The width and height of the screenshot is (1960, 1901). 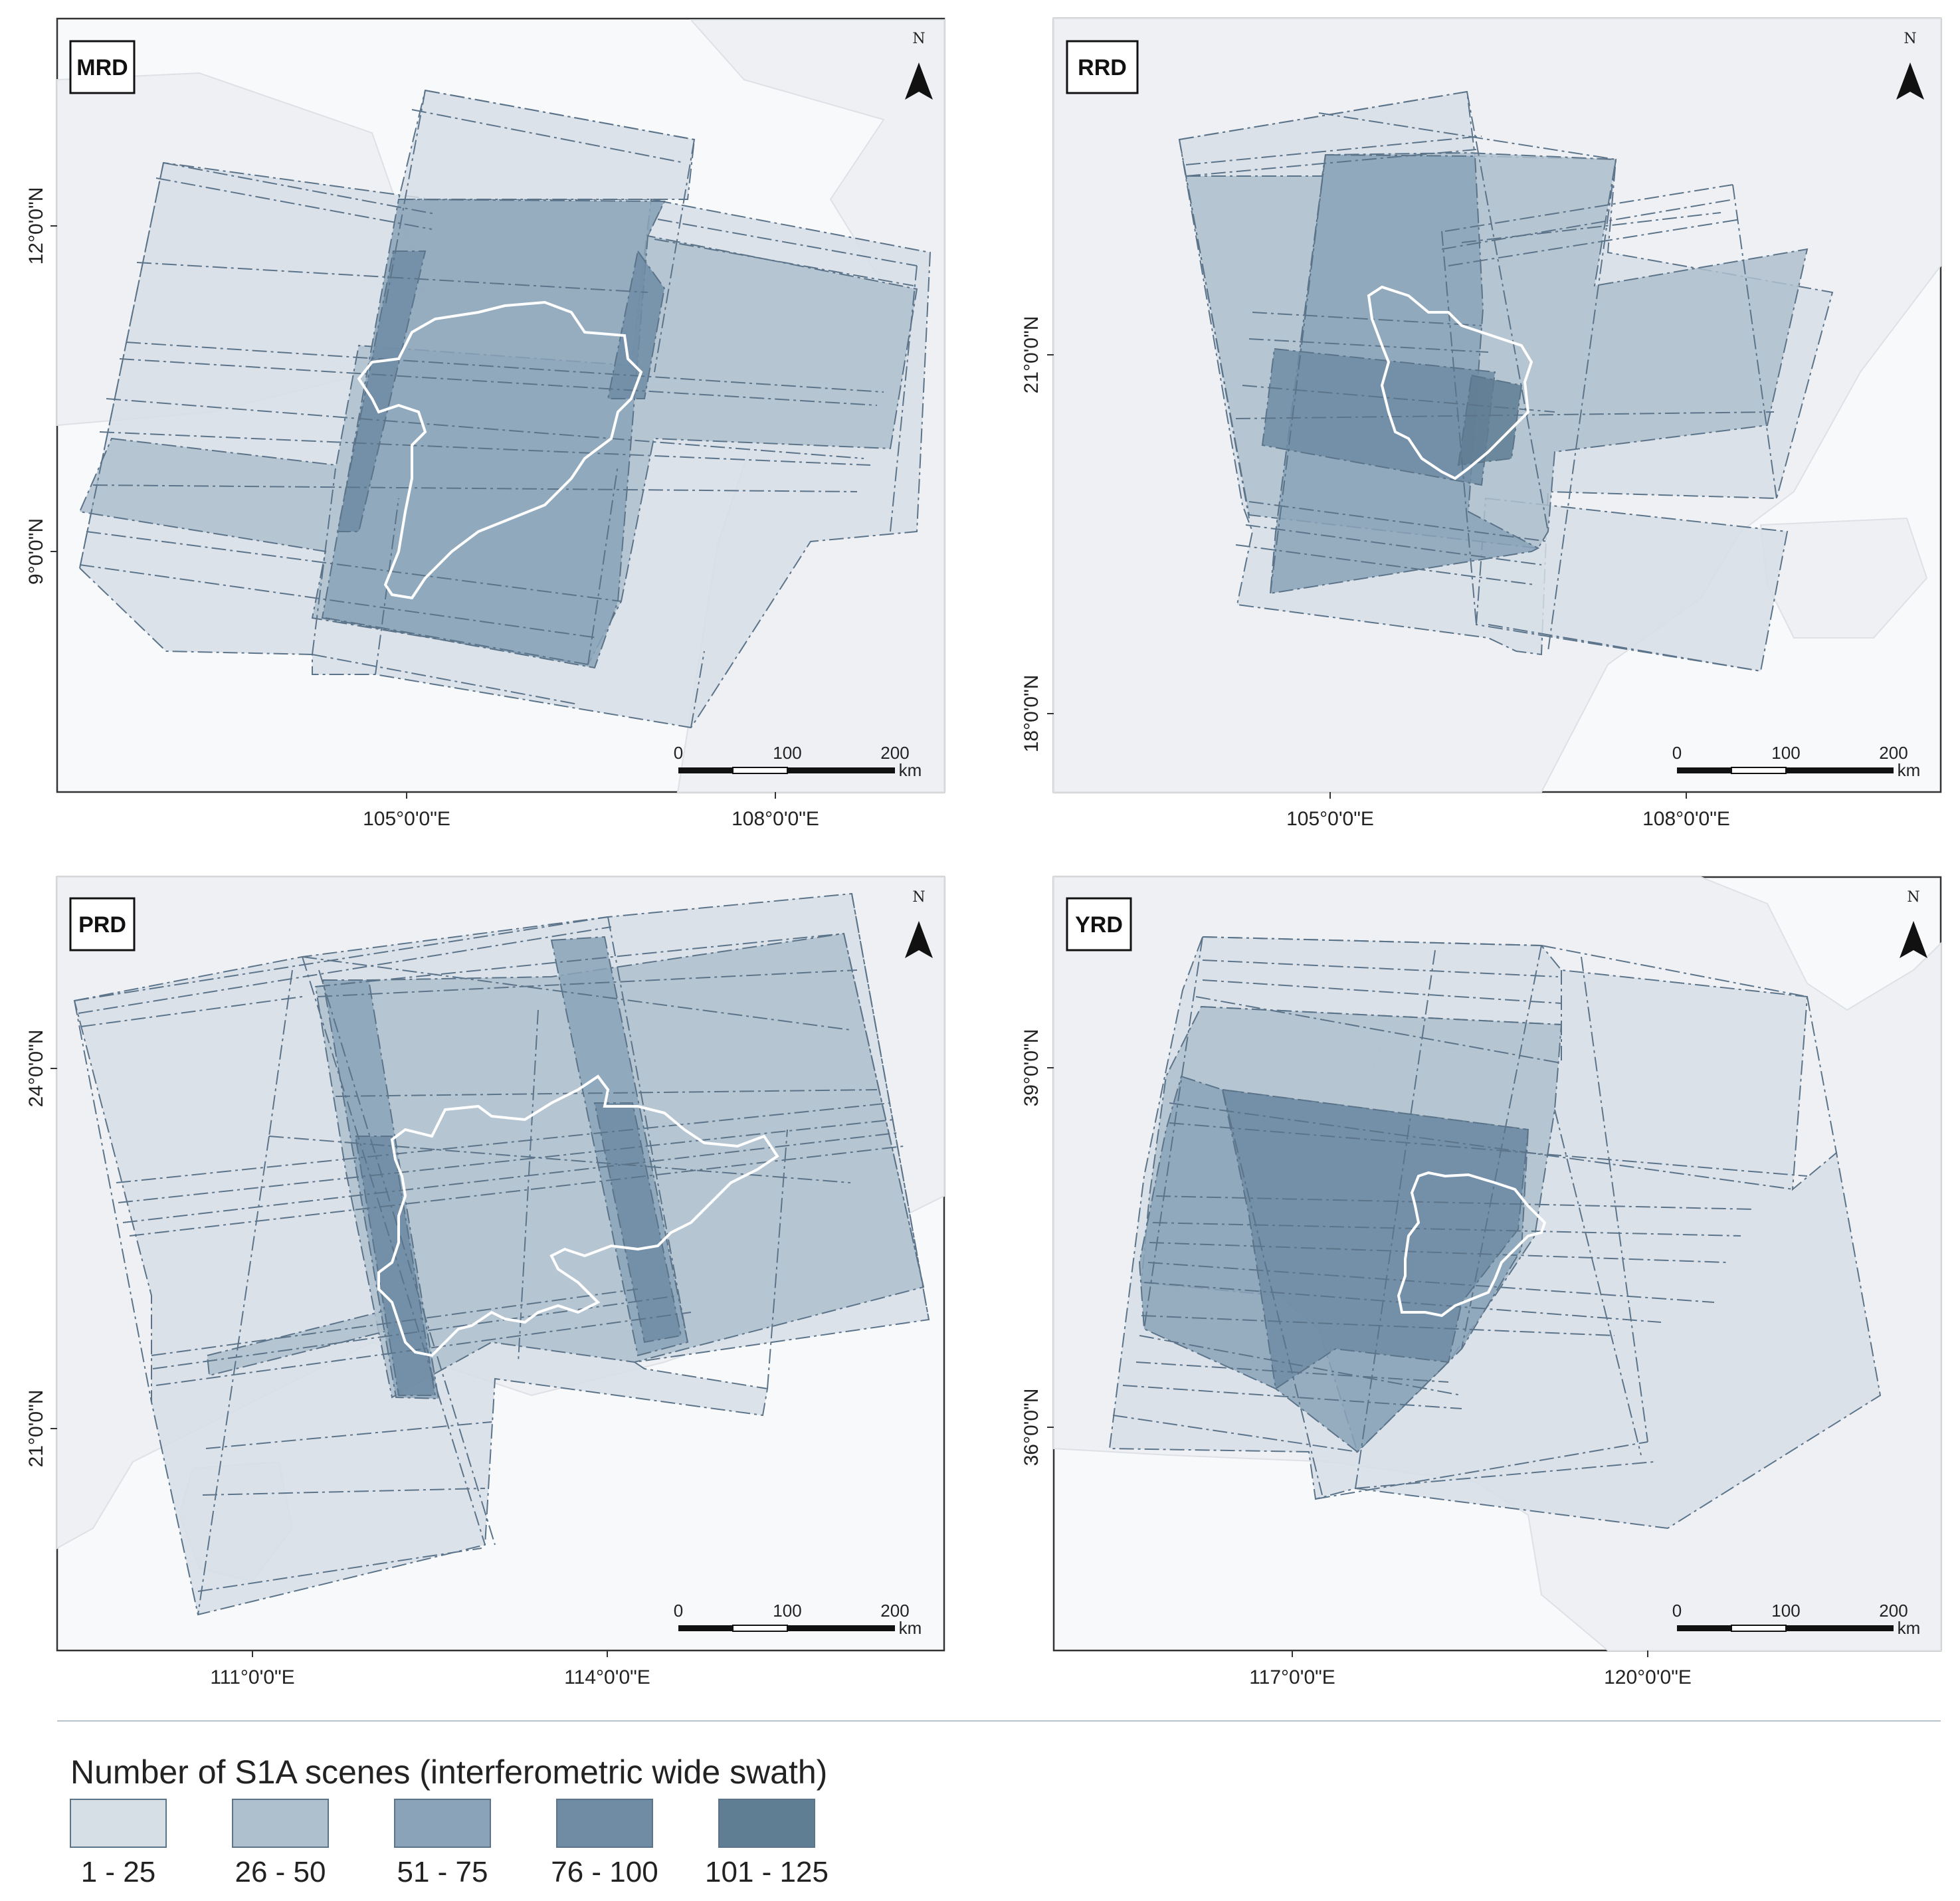 I want to click on panel-label: YRD, so click(x=1099, y=925).